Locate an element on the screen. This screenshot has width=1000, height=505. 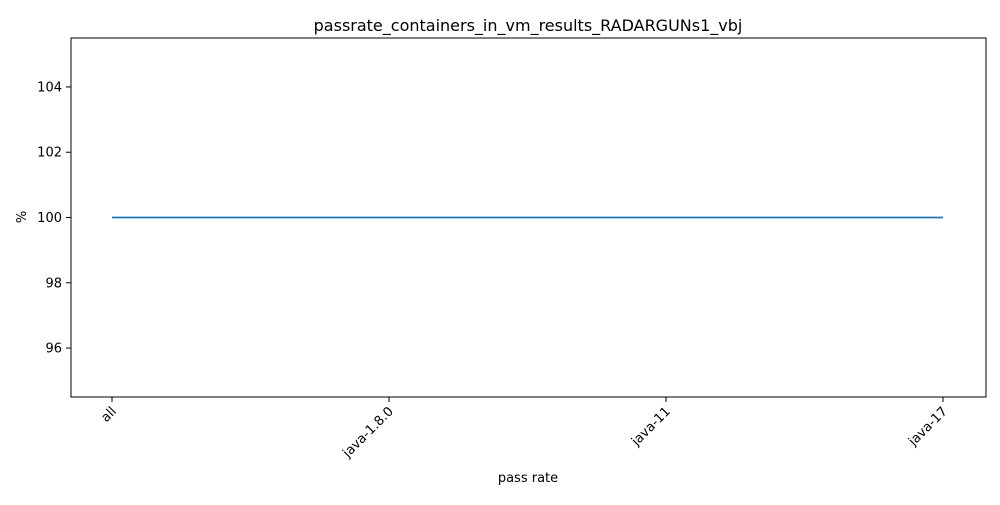
y-tick-label: 104 is located at coordinates (49, 87).